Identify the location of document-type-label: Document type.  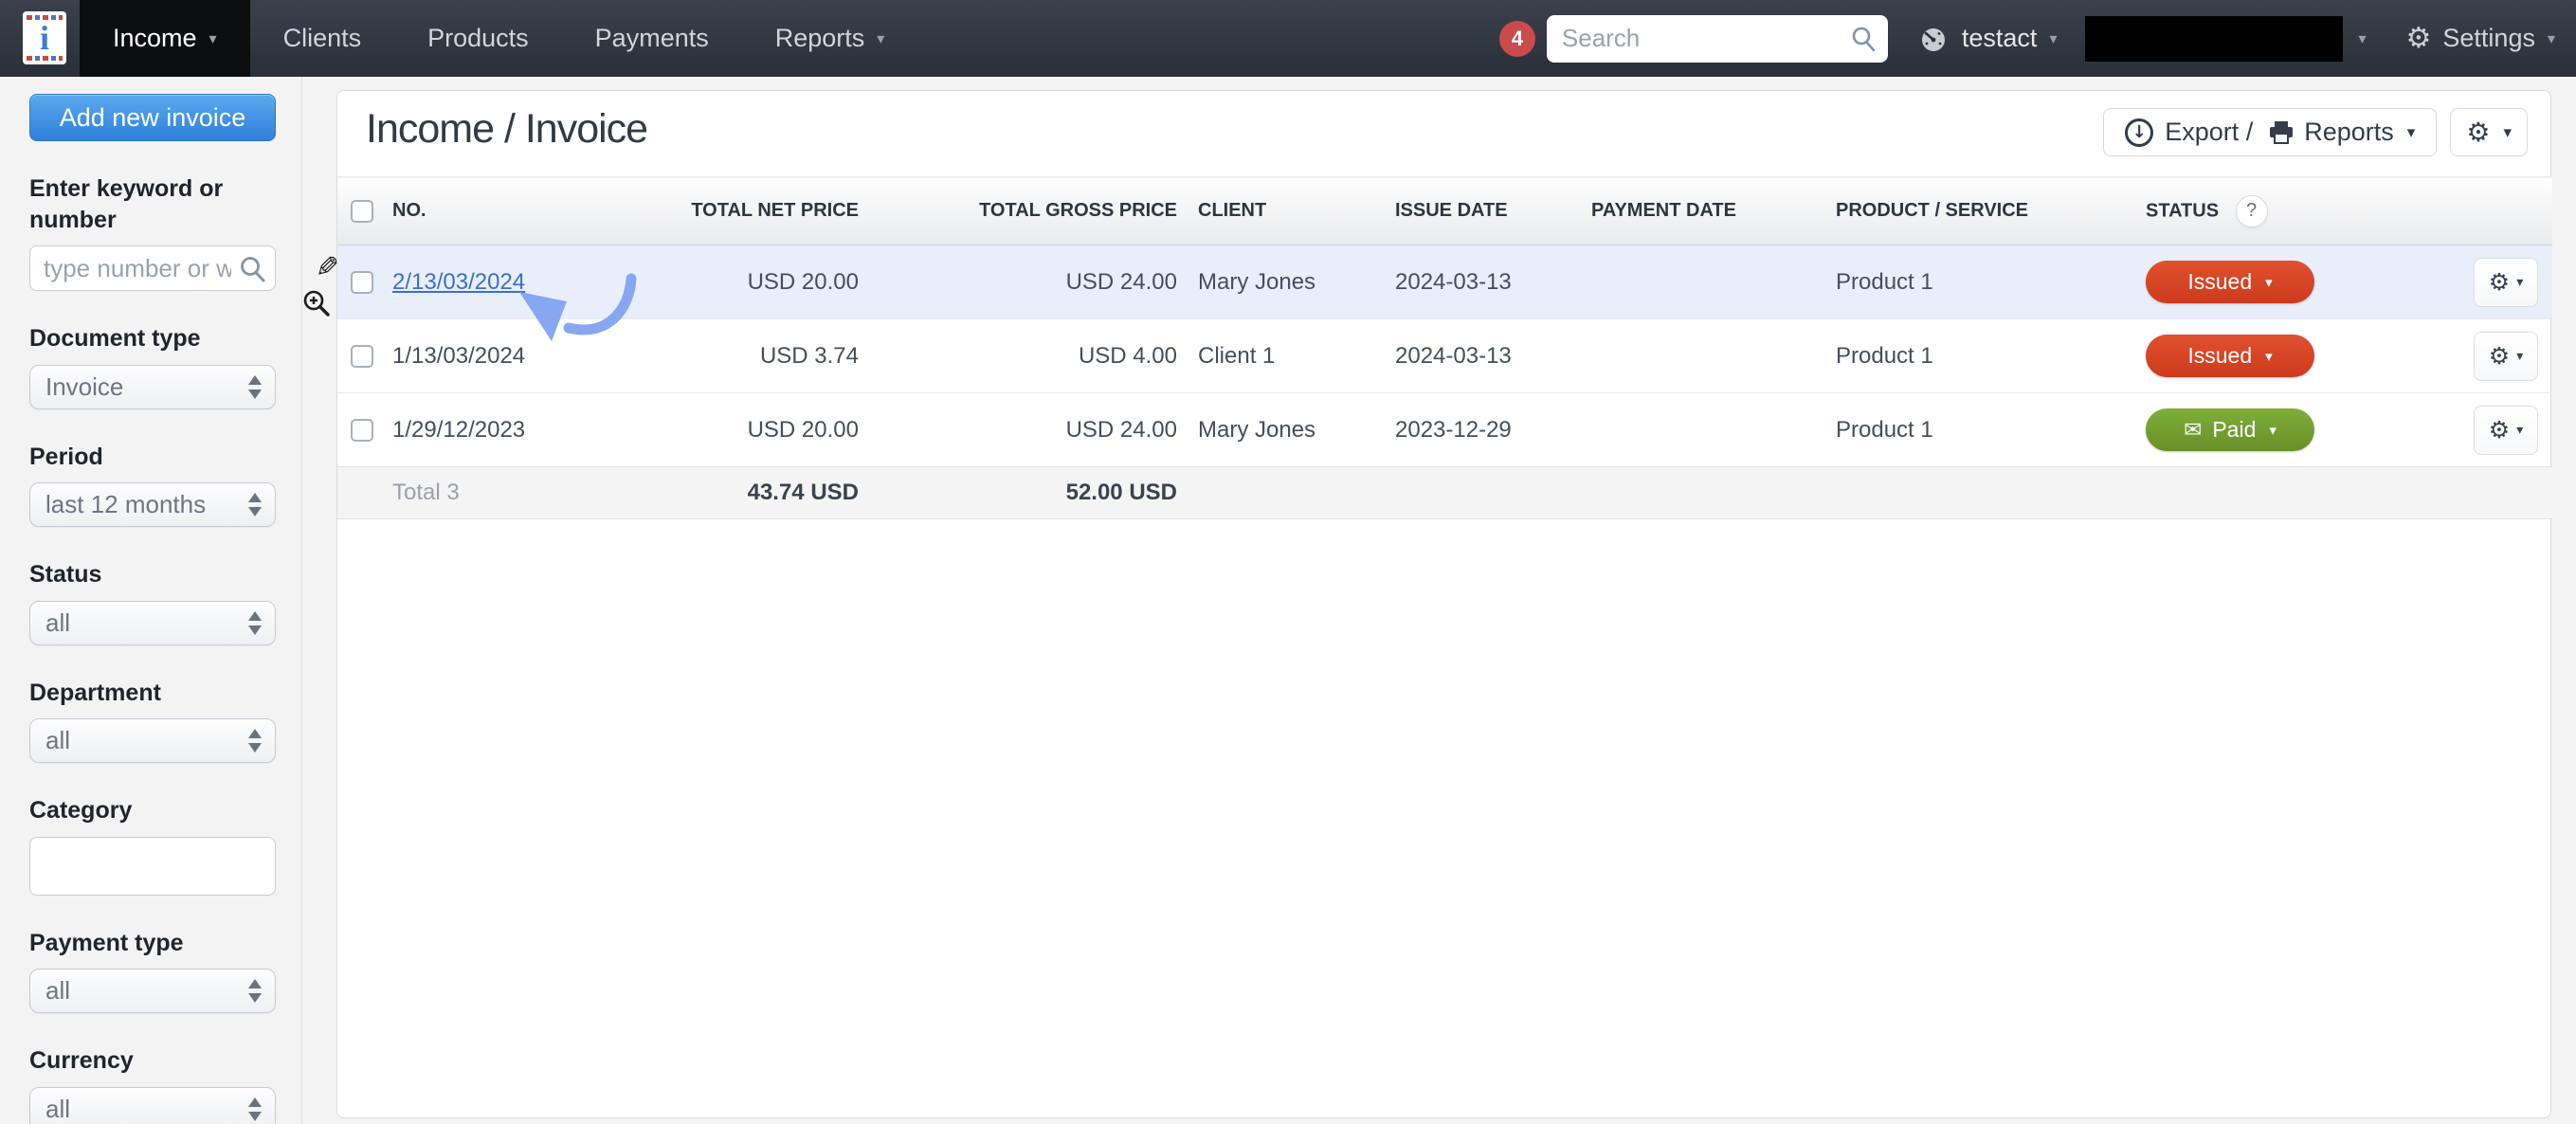
(115, 338).